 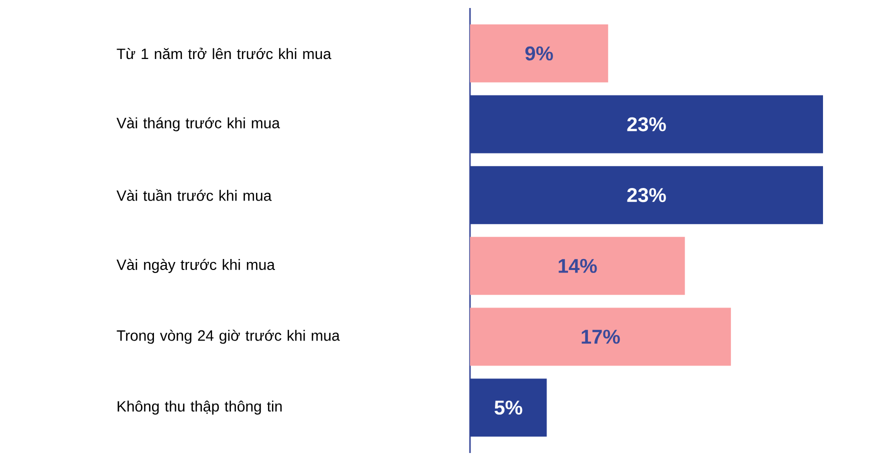 What do you see at coordinates (224, 54) in the screenshot?
I see `y-tick-label: Từ 1 năm trở lên trước khi mua` at bounding box center [224, 54].